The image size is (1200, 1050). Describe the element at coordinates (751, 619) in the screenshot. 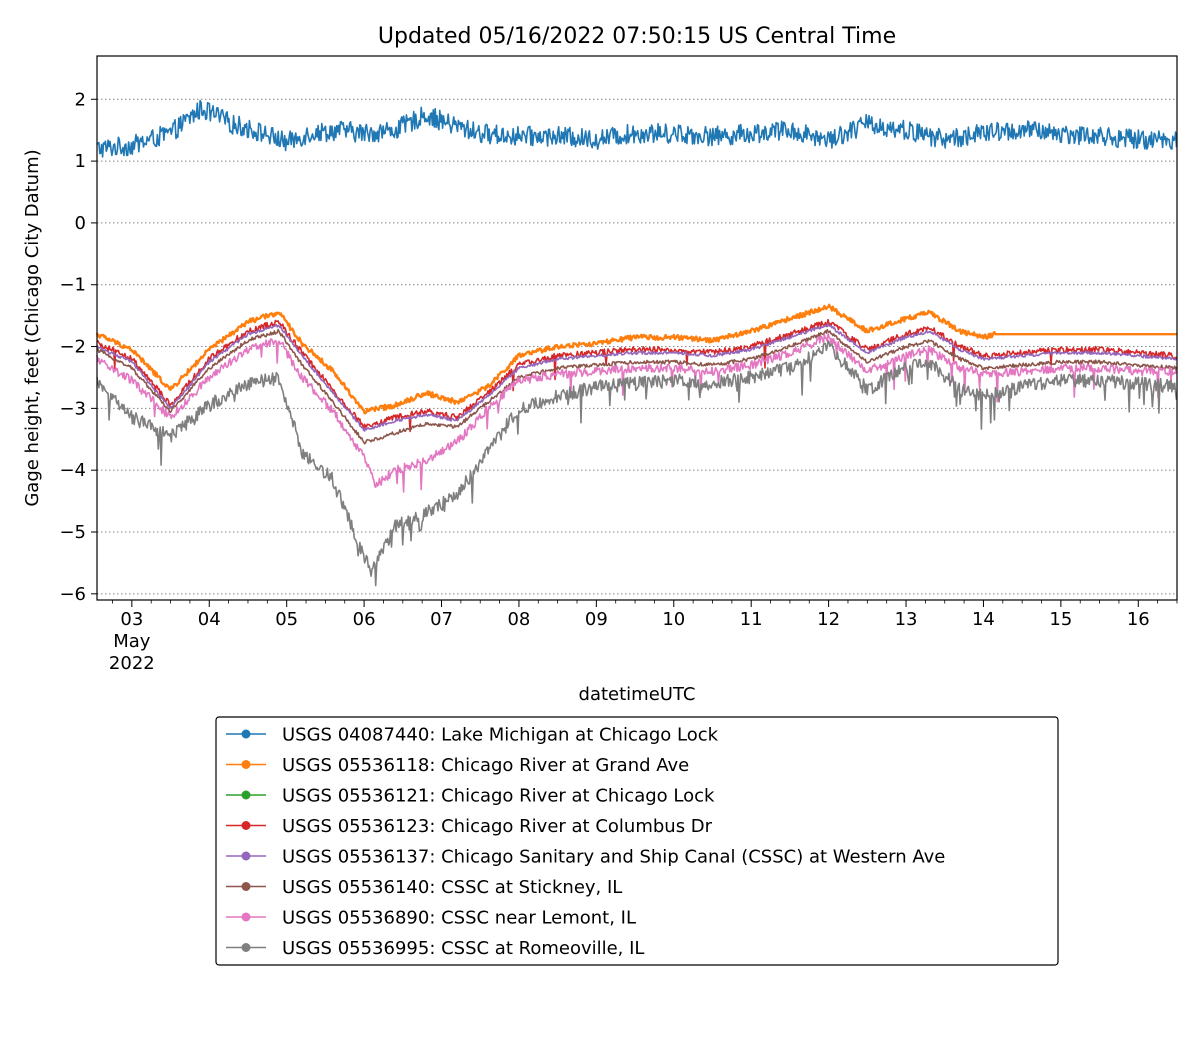

I see `x-tick-label: 11` at that location.